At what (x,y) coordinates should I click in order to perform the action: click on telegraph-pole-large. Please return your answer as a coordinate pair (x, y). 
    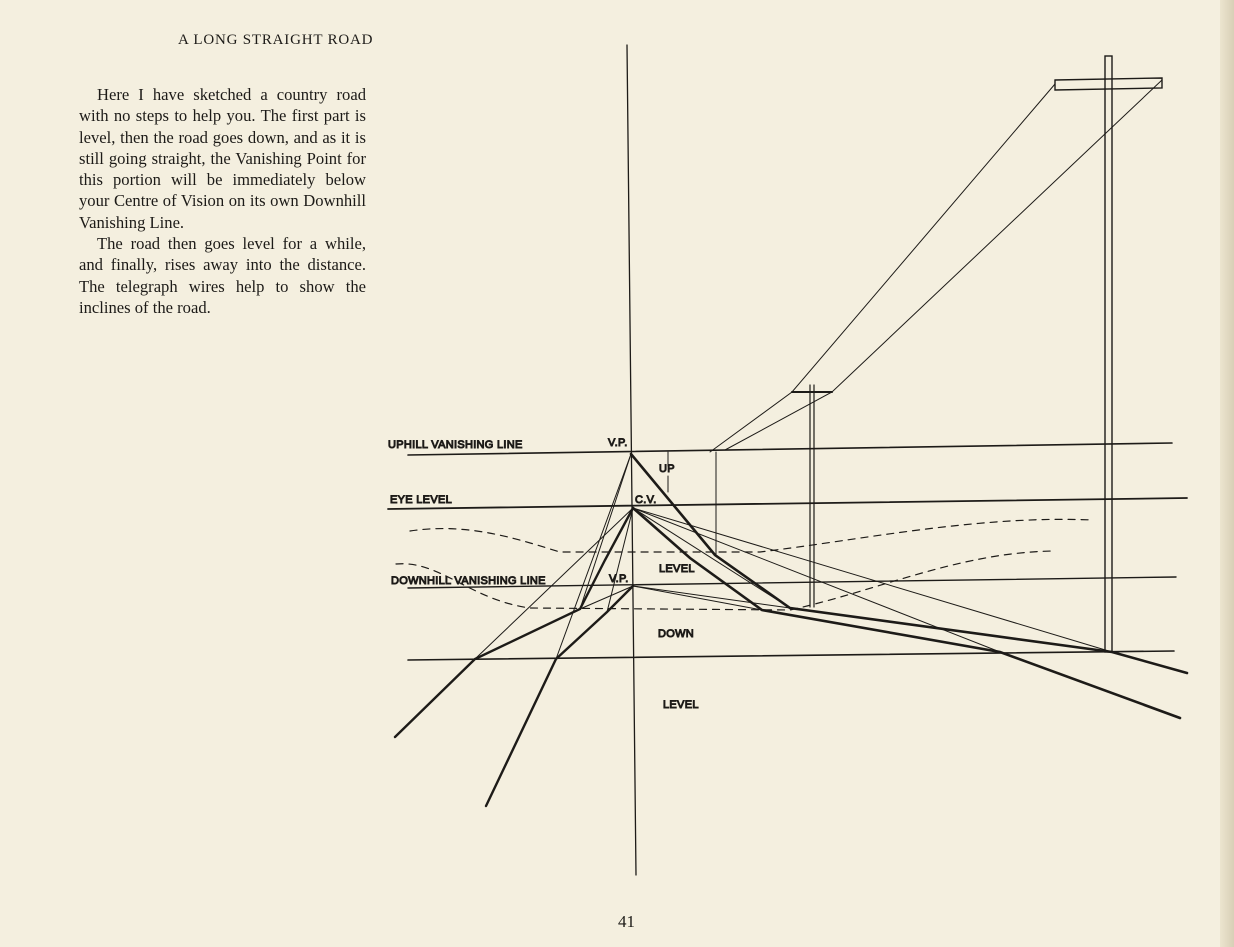
    Looking at the image, I should click on (1108, 354).